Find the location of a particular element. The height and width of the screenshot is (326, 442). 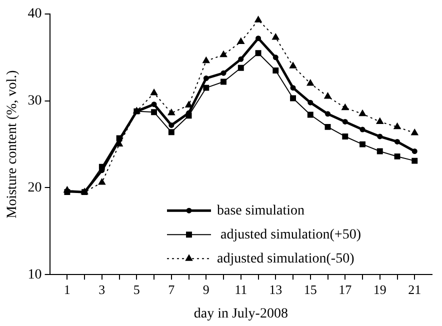

x-tick-label: 15 is located at coordinates (310, 289).